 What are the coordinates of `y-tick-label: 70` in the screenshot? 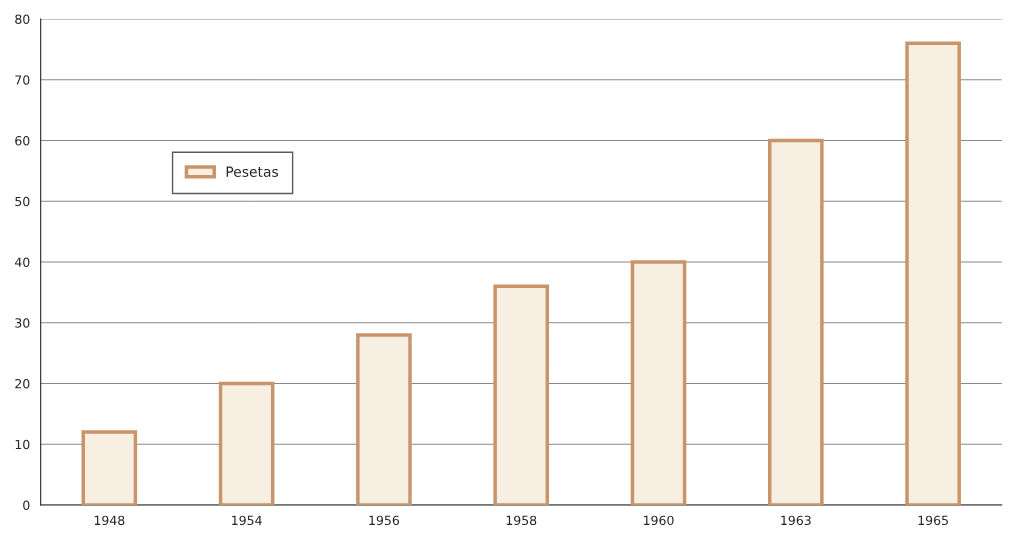 It's located at (22, 80).